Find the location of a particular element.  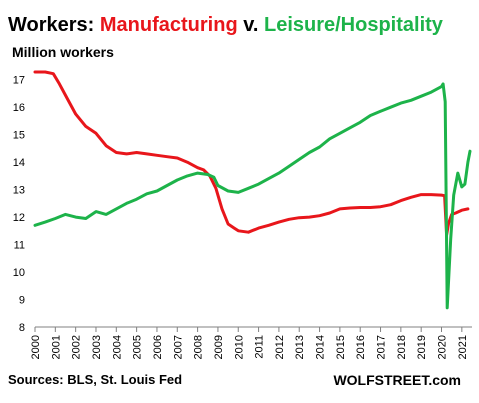

title-prefix: Workers: is located at coordinates (54, 25).